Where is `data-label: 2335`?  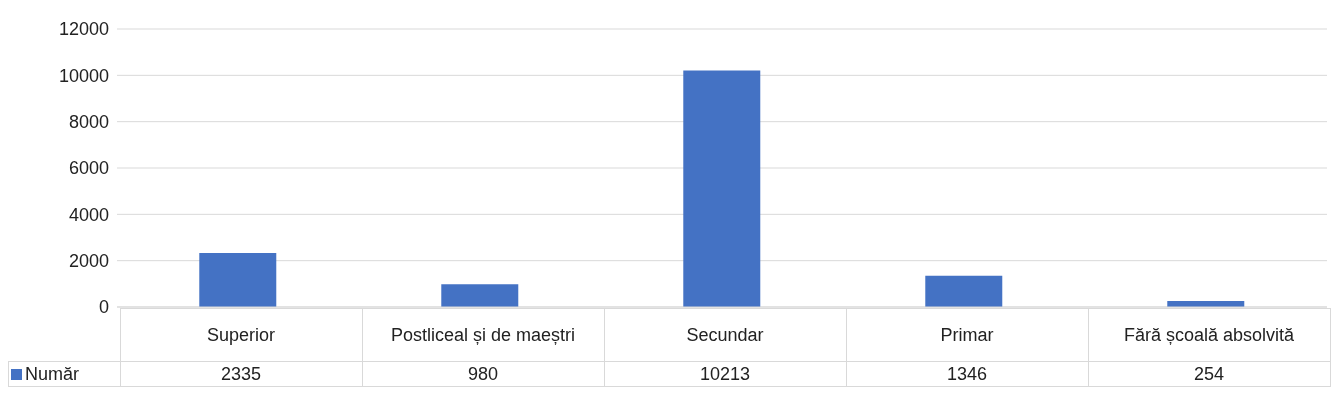
data-label: 2335 is located at coordinates (241, 374).